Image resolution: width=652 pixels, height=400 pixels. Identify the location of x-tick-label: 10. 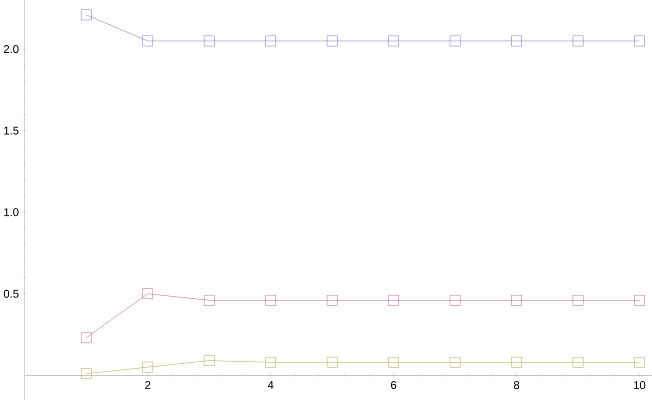
(640, 385).